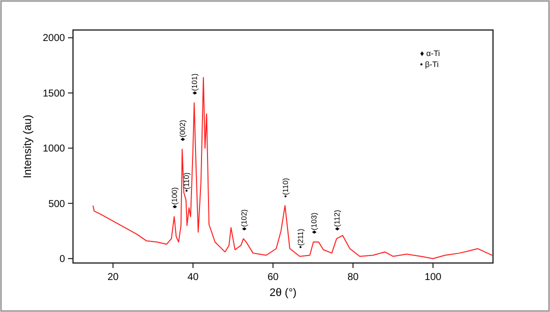 Image resolution: width=550 pixels, height=312 pixels. I want to click on y-axis-title: Intensity (au), so click(28, 146).